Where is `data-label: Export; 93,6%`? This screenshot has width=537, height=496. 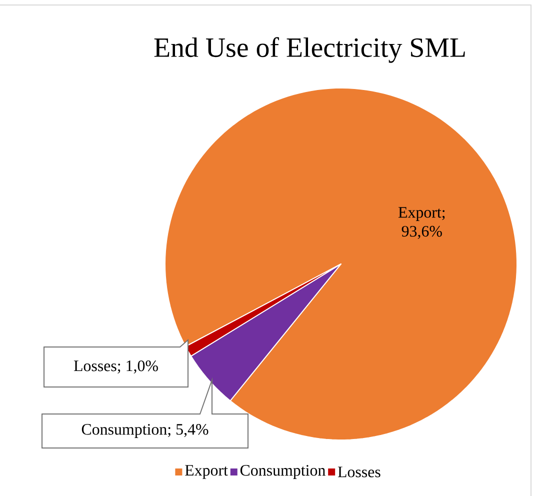 data-label: Export; 93,6% is located at coordinates (421, 223).